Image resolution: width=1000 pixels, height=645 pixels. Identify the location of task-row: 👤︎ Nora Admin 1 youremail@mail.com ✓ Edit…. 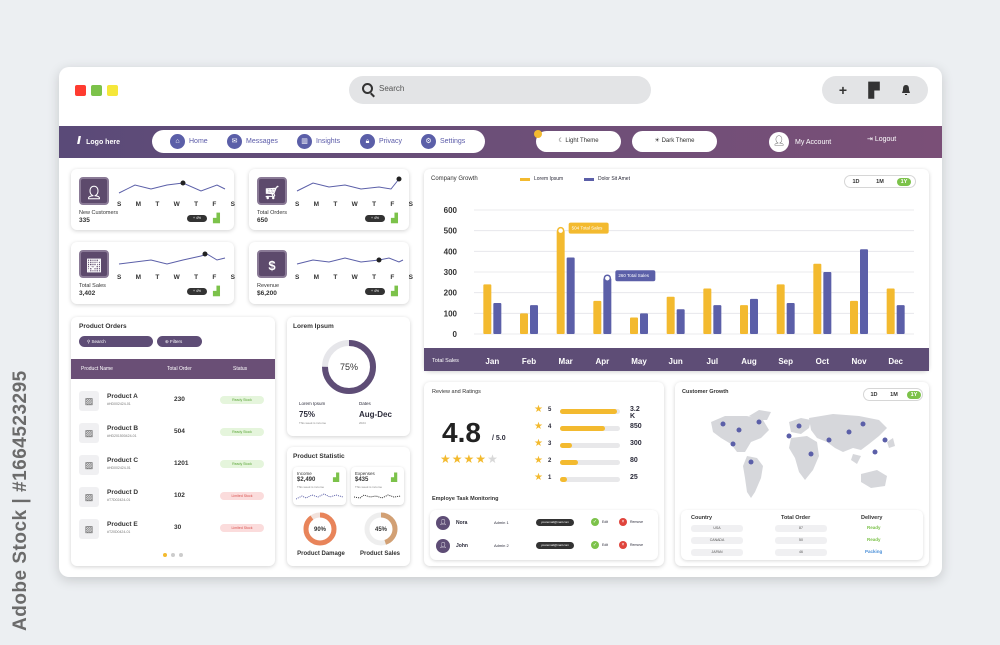
(544, 523).